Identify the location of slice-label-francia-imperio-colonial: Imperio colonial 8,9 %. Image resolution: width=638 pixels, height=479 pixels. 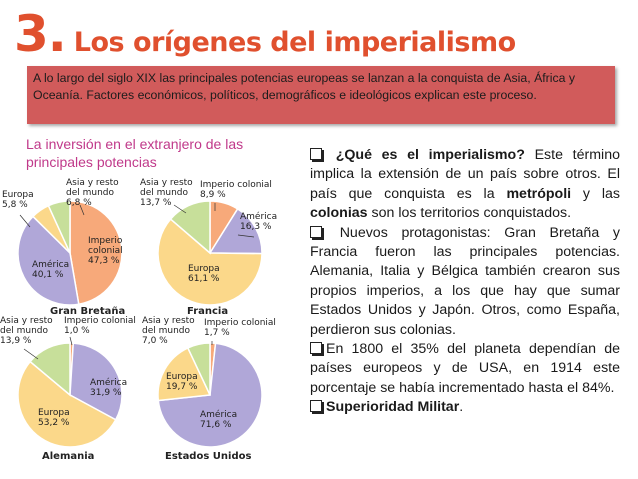
(236, 190).